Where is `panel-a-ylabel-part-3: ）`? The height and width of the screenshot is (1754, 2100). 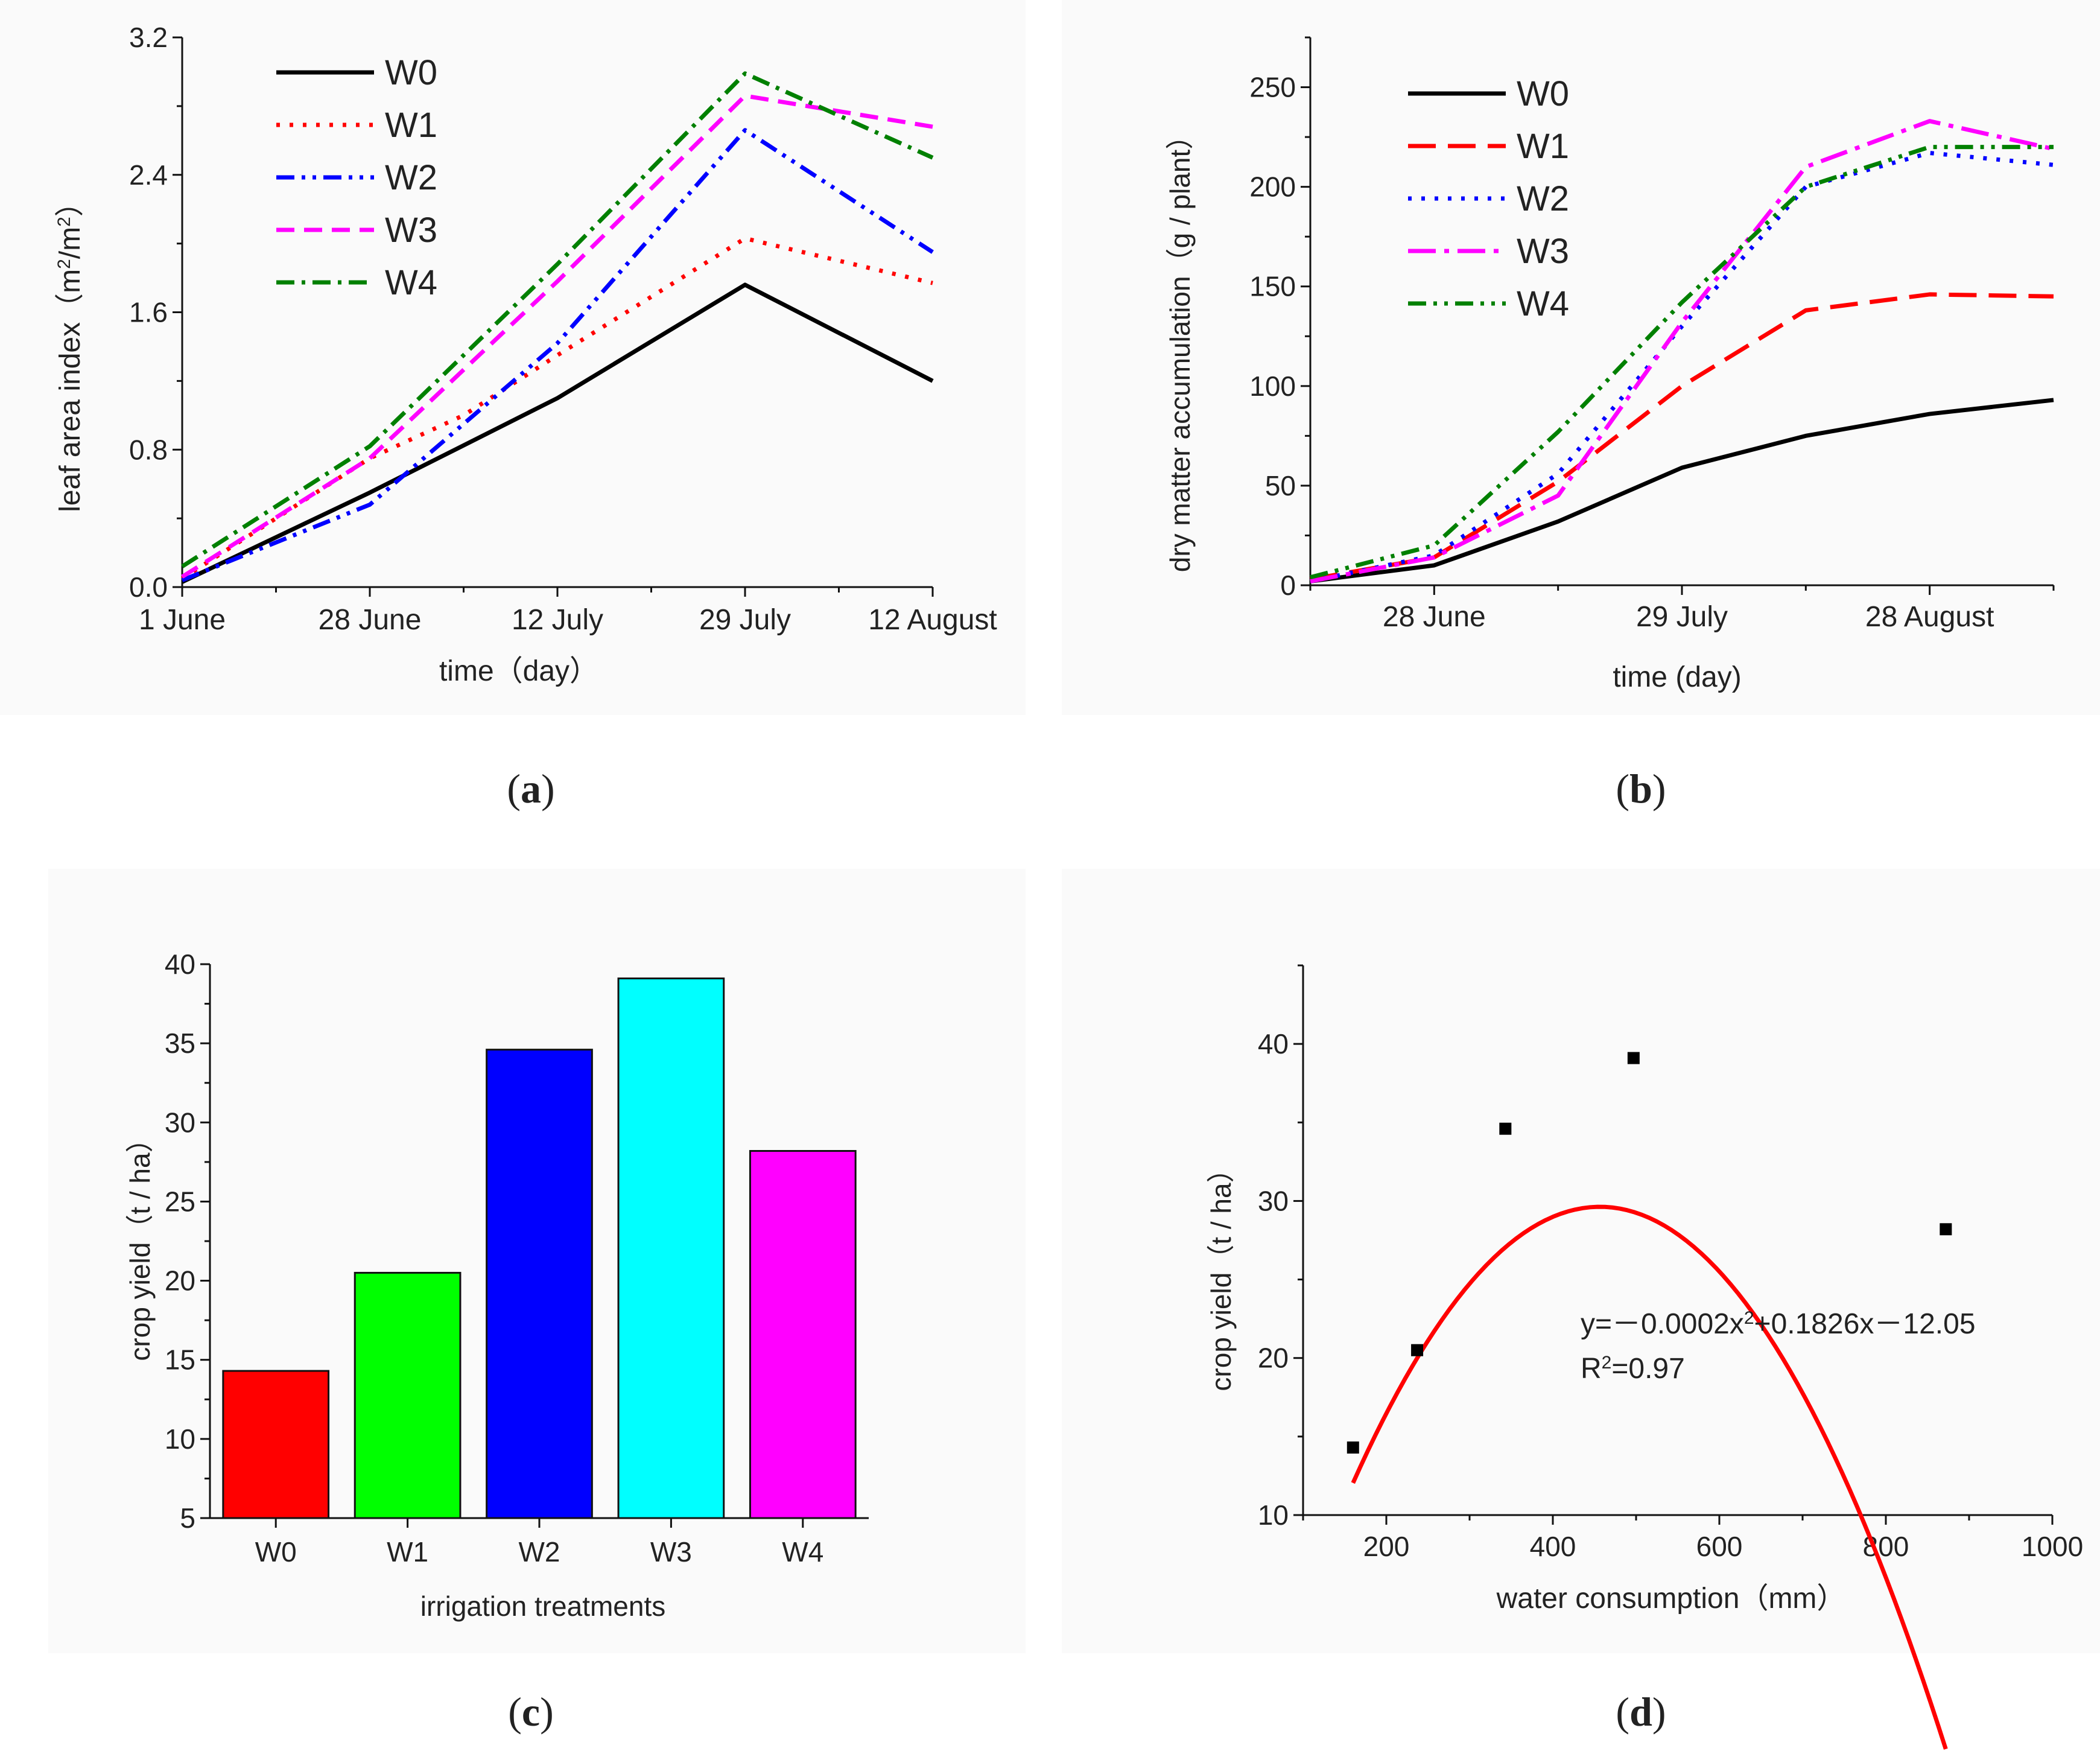 panel-a-ylabel-part-3: ） is located at coordinates (70, 202).